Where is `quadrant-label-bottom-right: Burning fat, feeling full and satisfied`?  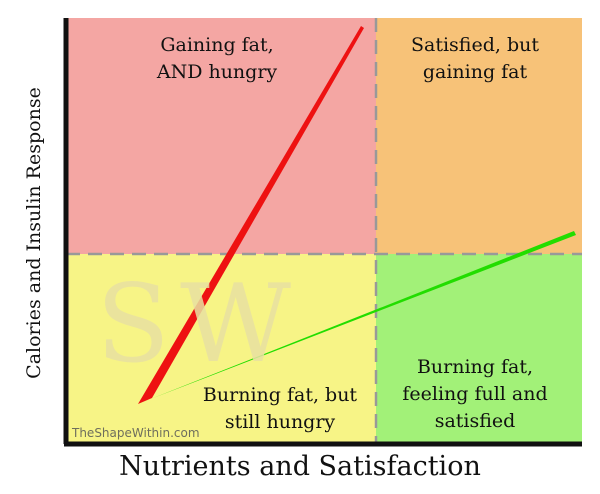 quadrant-label-bottom-right: Burning fat, feeling full and satisfied is located at coordinates (475, 394).